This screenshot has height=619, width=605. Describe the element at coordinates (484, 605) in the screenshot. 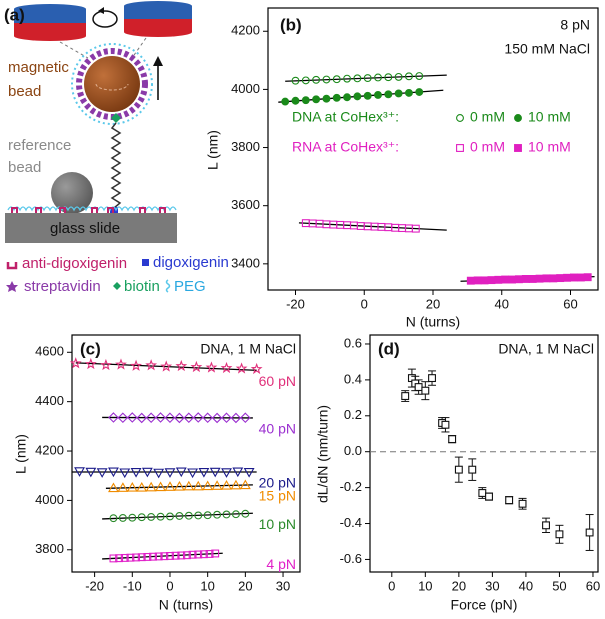

I see `x-axis-label: Force (pN)` at that location.